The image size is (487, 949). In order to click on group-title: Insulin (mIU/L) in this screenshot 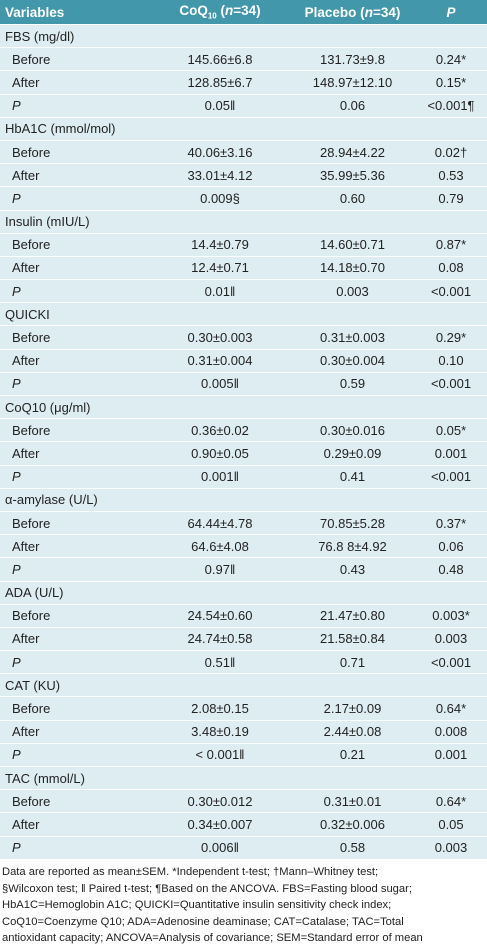, I will do `click(47, 222)`.